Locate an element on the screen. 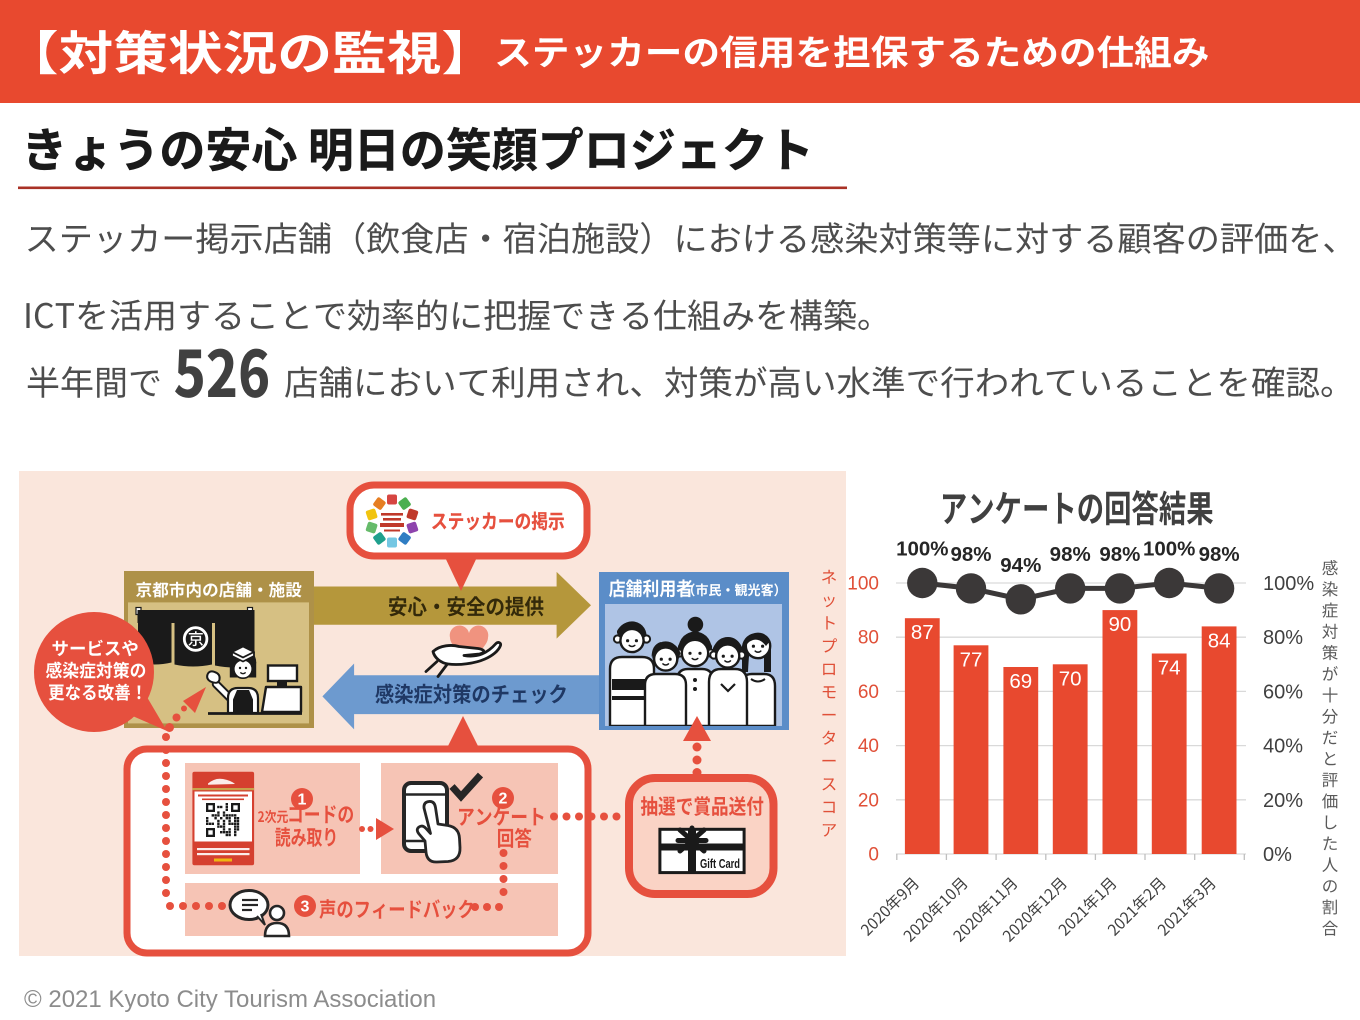 This screenshot has width=1360, height=1020. svg-text: 20% is located at coordinates (1283, 801).